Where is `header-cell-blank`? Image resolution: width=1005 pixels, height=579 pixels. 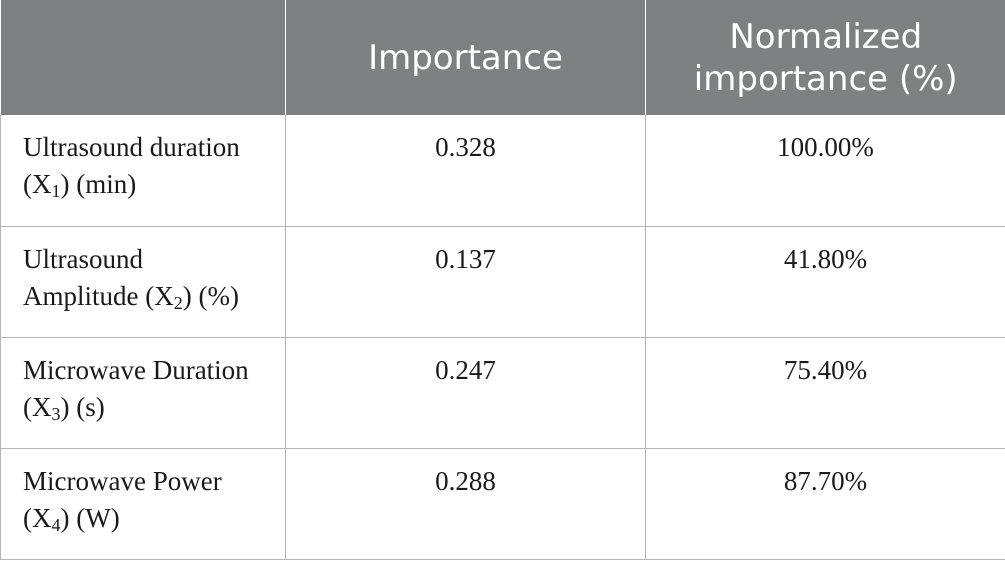 header-cell-blank is located at coordinates (143, 57).